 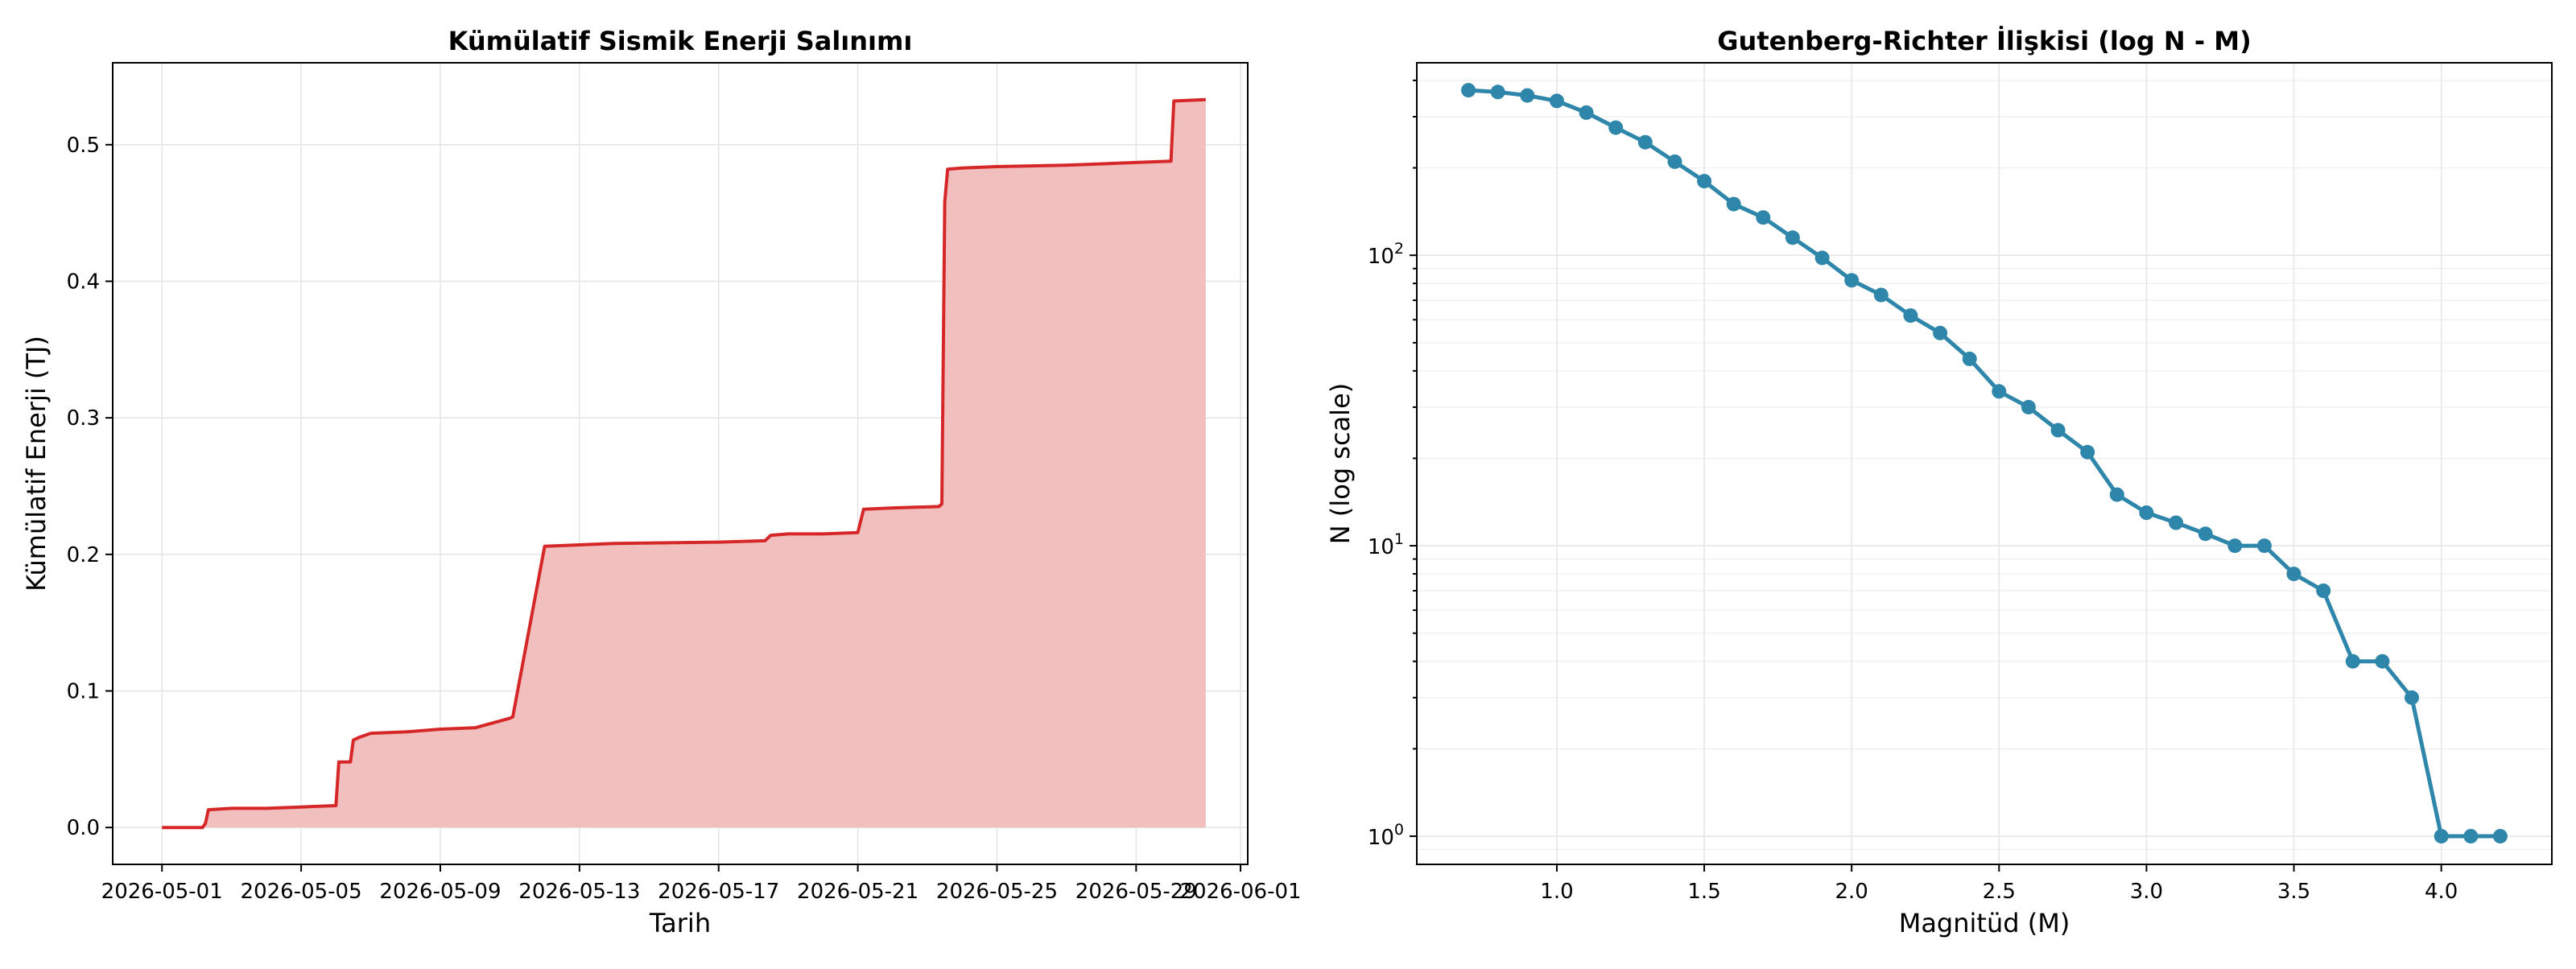 What do you see at coordinates (858, 892) in the screenshot?
I see `energy-x-tick-label: 2026-05-21` at bounding box center [858, 892].